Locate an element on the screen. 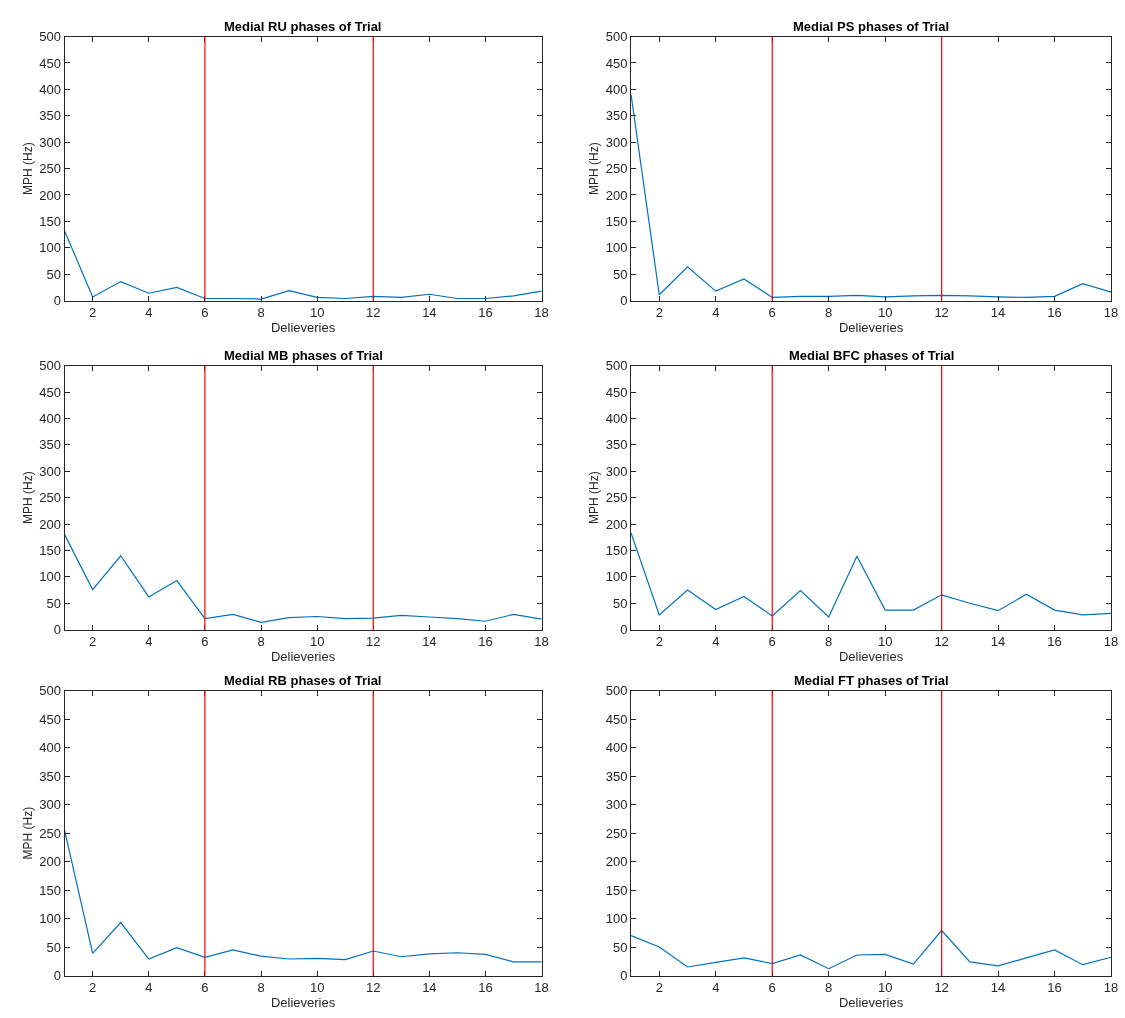 The width and height of the screenshot is (1125, 1018). chart-title: Medial RU phases of Trial is located at coordinates (303, 26).